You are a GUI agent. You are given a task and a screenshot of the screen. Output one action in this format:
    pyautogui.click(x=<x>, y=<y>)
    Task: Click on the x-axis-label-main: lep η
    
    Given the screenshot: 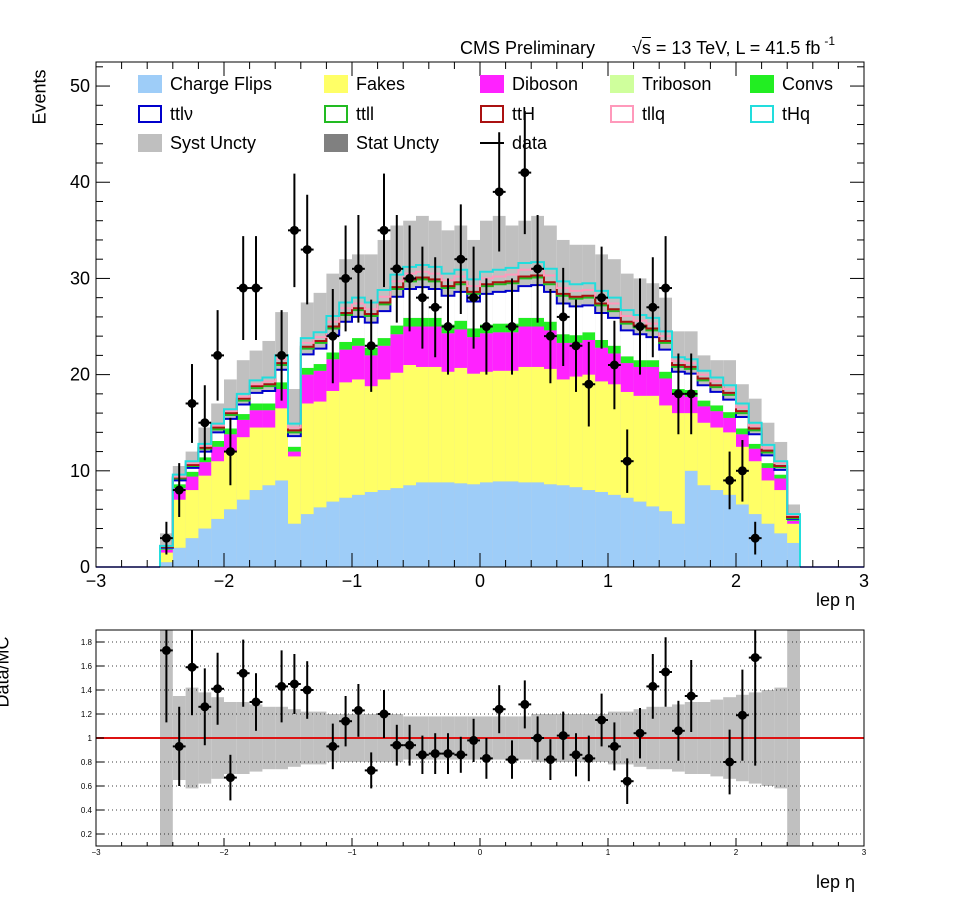 What is the action you would take?
    pyautogui.click(x=836, y=600)
    